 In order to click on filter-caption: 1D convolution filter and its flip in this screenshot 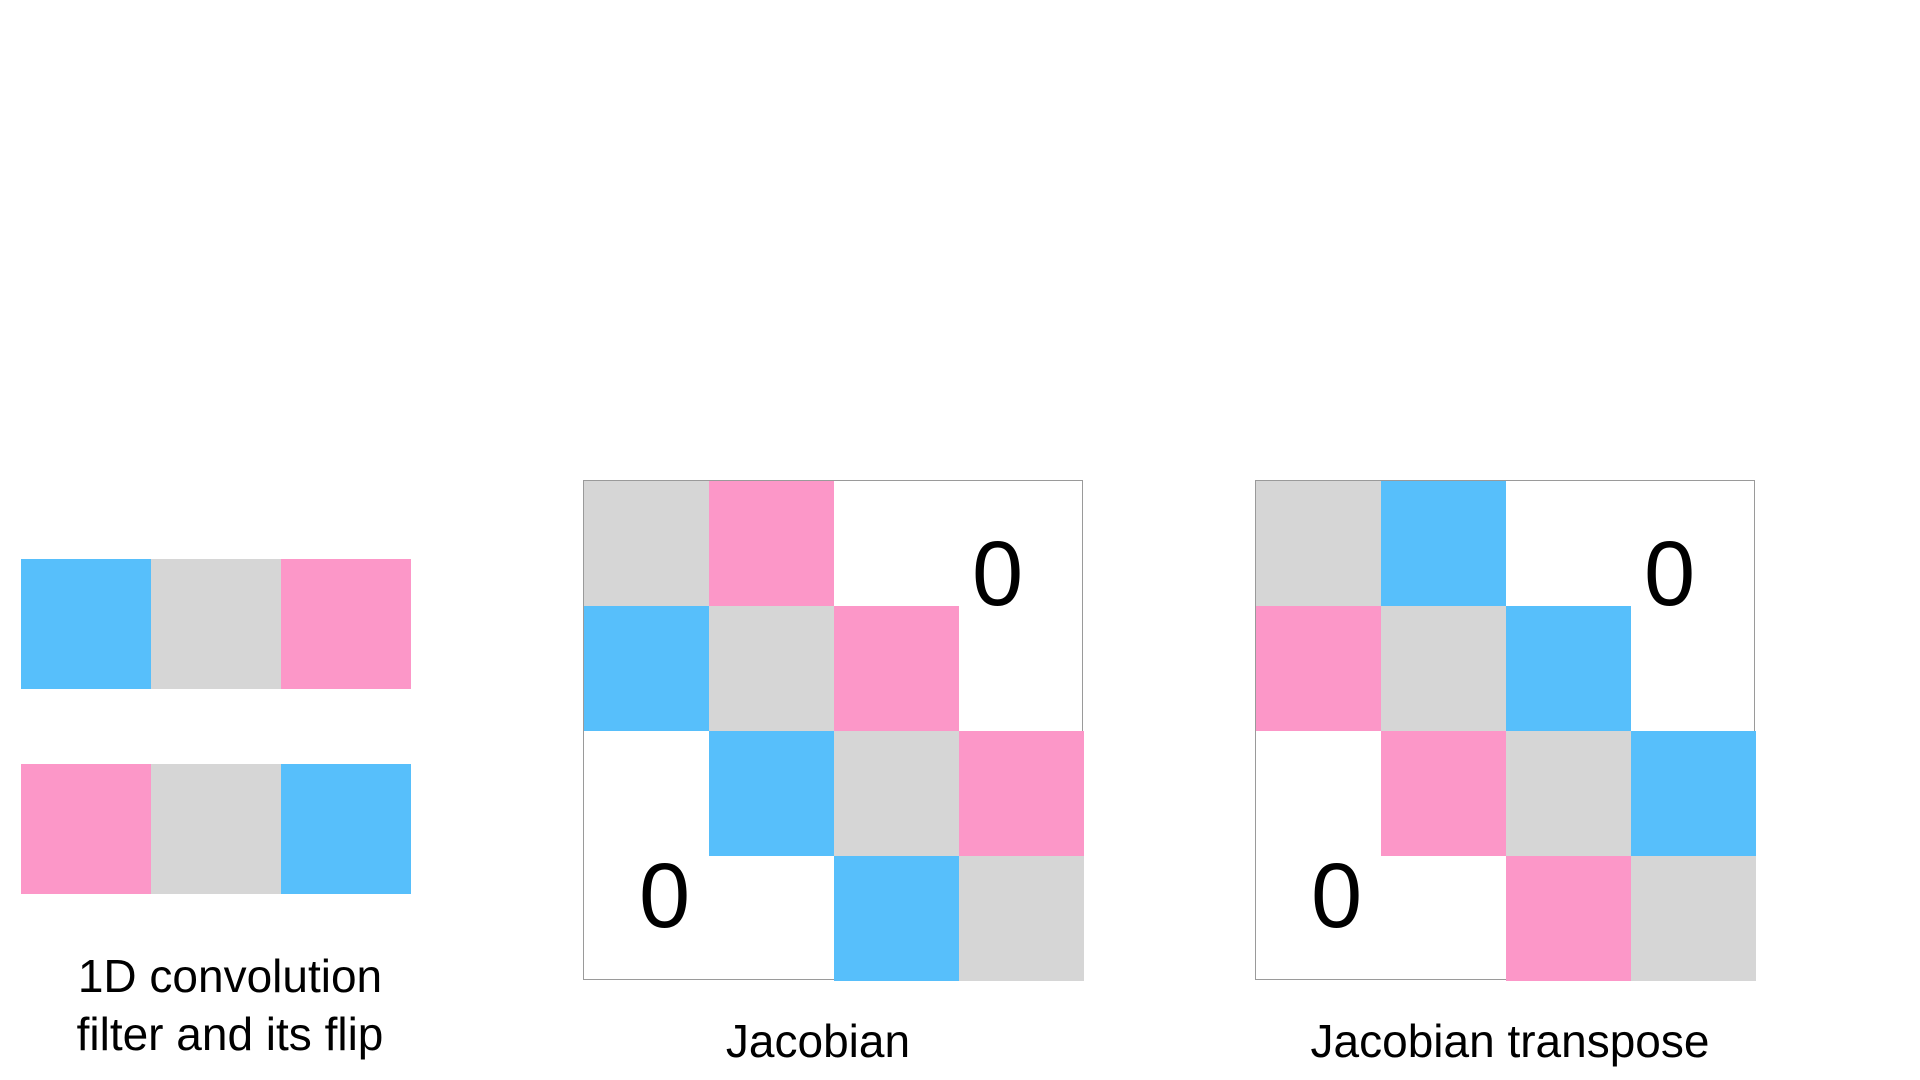, I will do `click(230, 1005)`.